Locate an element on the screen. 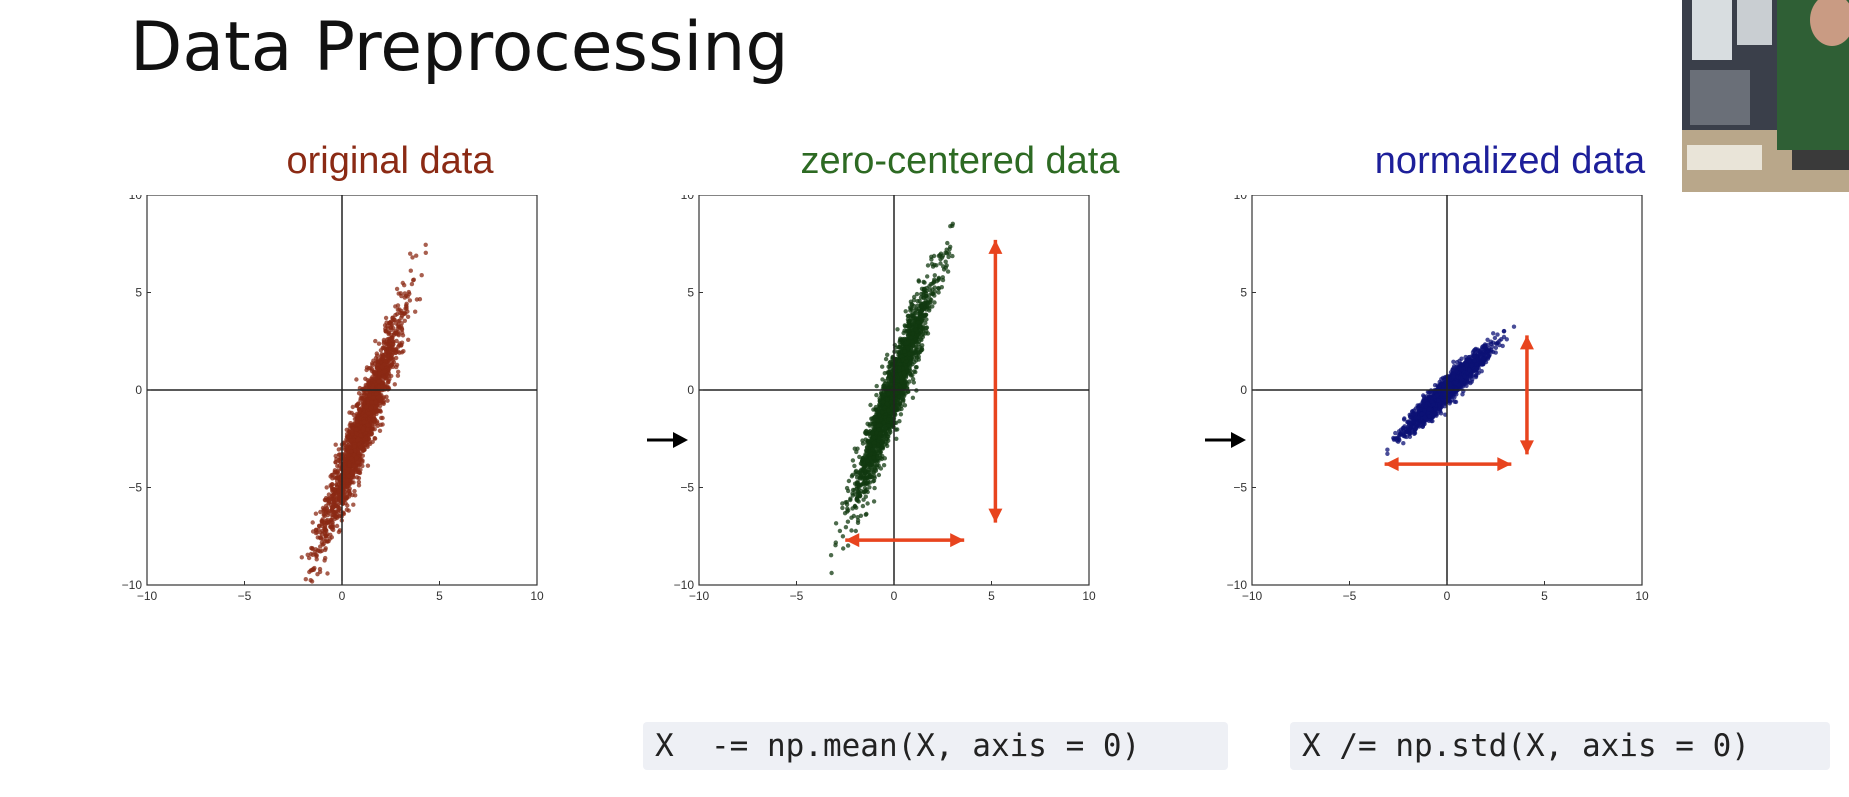 The width and height of the screenshot is (1849, 797). x-tick-label: 10 is located at coordinates (537, 596).